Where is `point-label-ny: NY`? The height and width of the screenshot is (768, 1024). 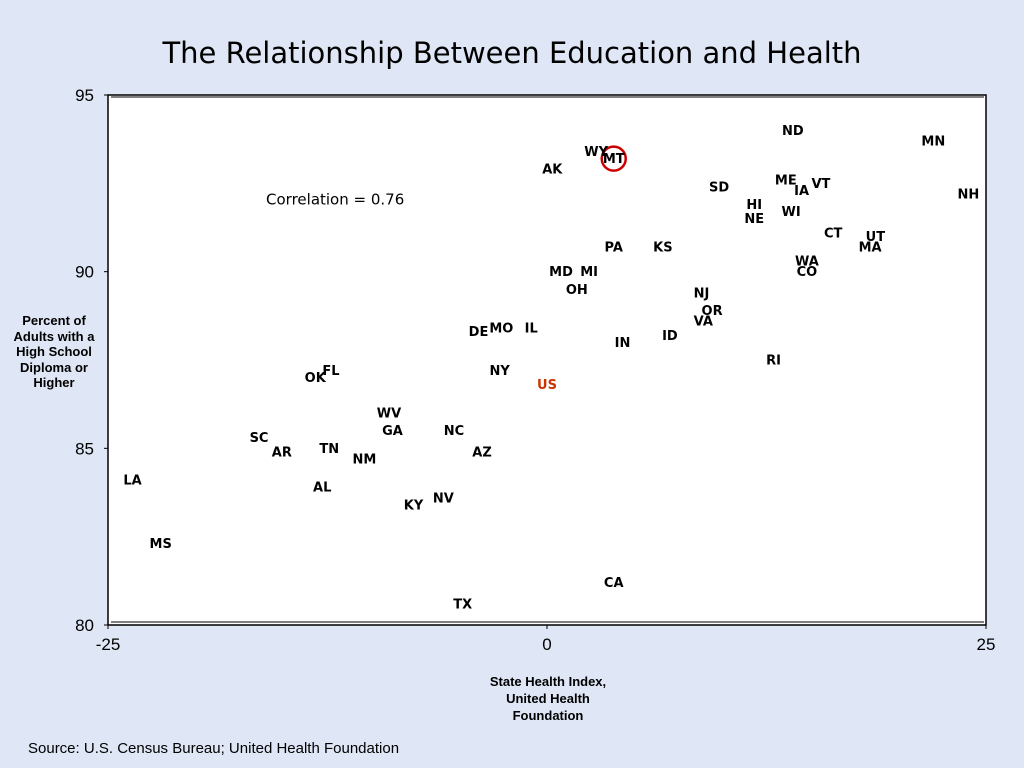 point-label-ny: NY is located at coordinates (499, 371).